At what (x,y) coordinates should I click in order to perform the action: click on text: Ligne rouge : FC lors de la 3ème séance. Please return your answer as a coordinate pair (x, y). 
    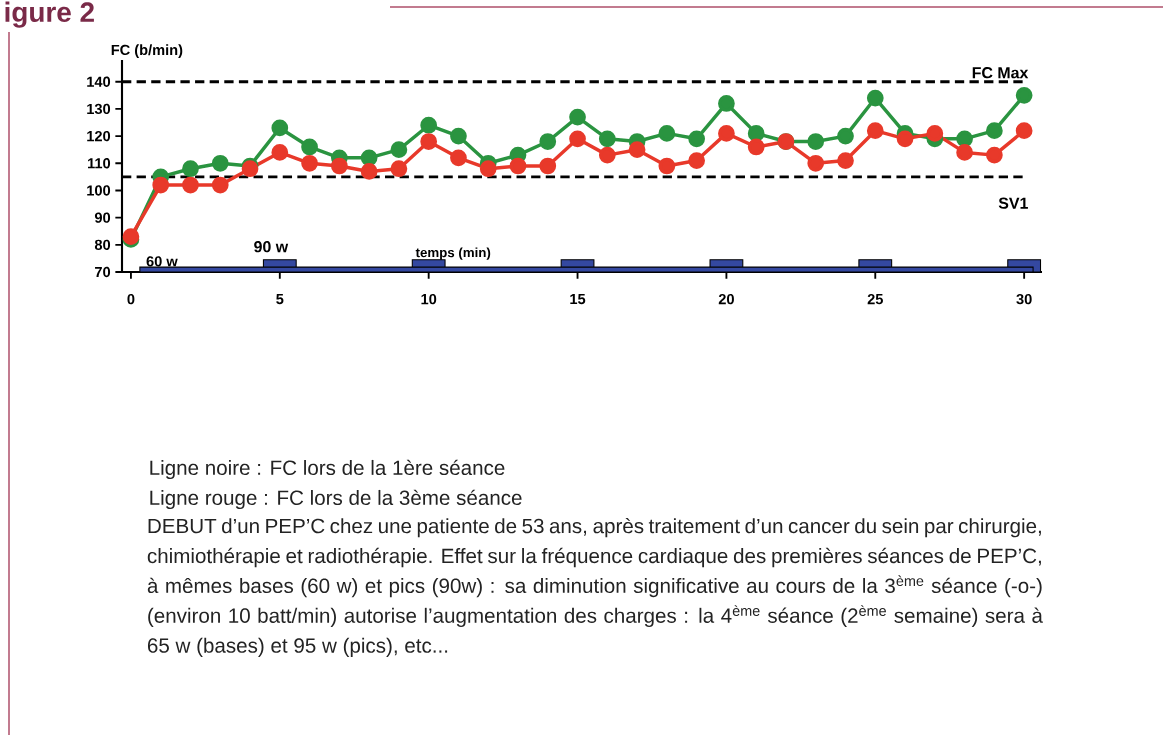
    Looking at the image, I should click on (336, 499).